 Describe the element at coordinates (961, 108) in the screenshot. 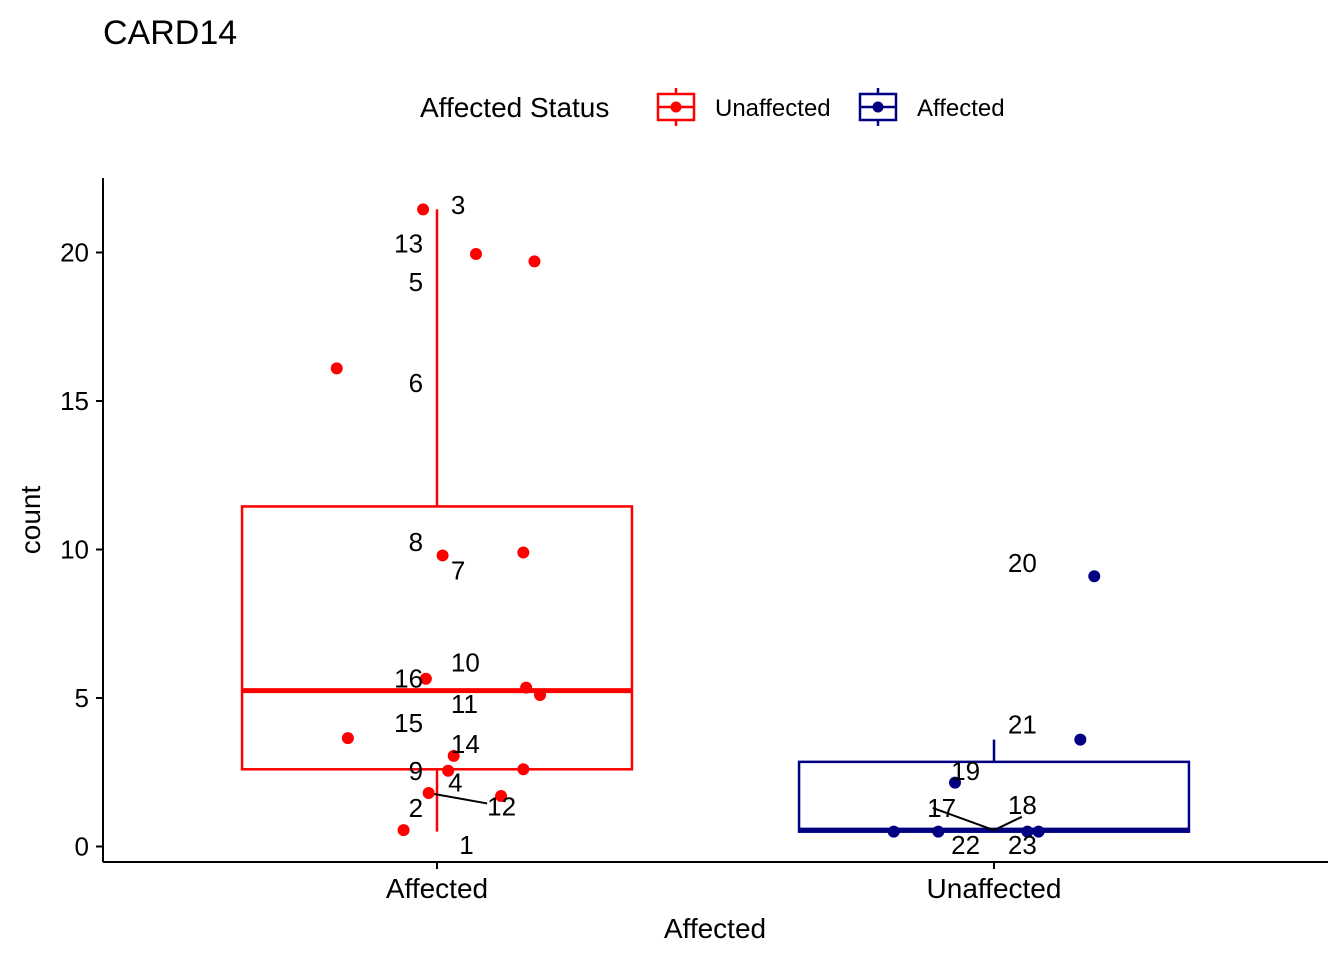

I see `legend-label: Affected` at that location.